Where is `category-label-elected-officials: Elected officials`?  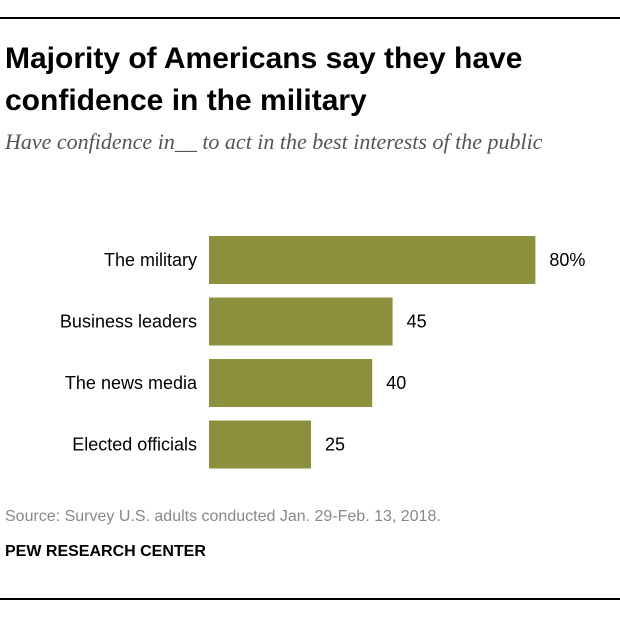 category-label-elected-officials: Elected officials is located at coordinates (134, 445).